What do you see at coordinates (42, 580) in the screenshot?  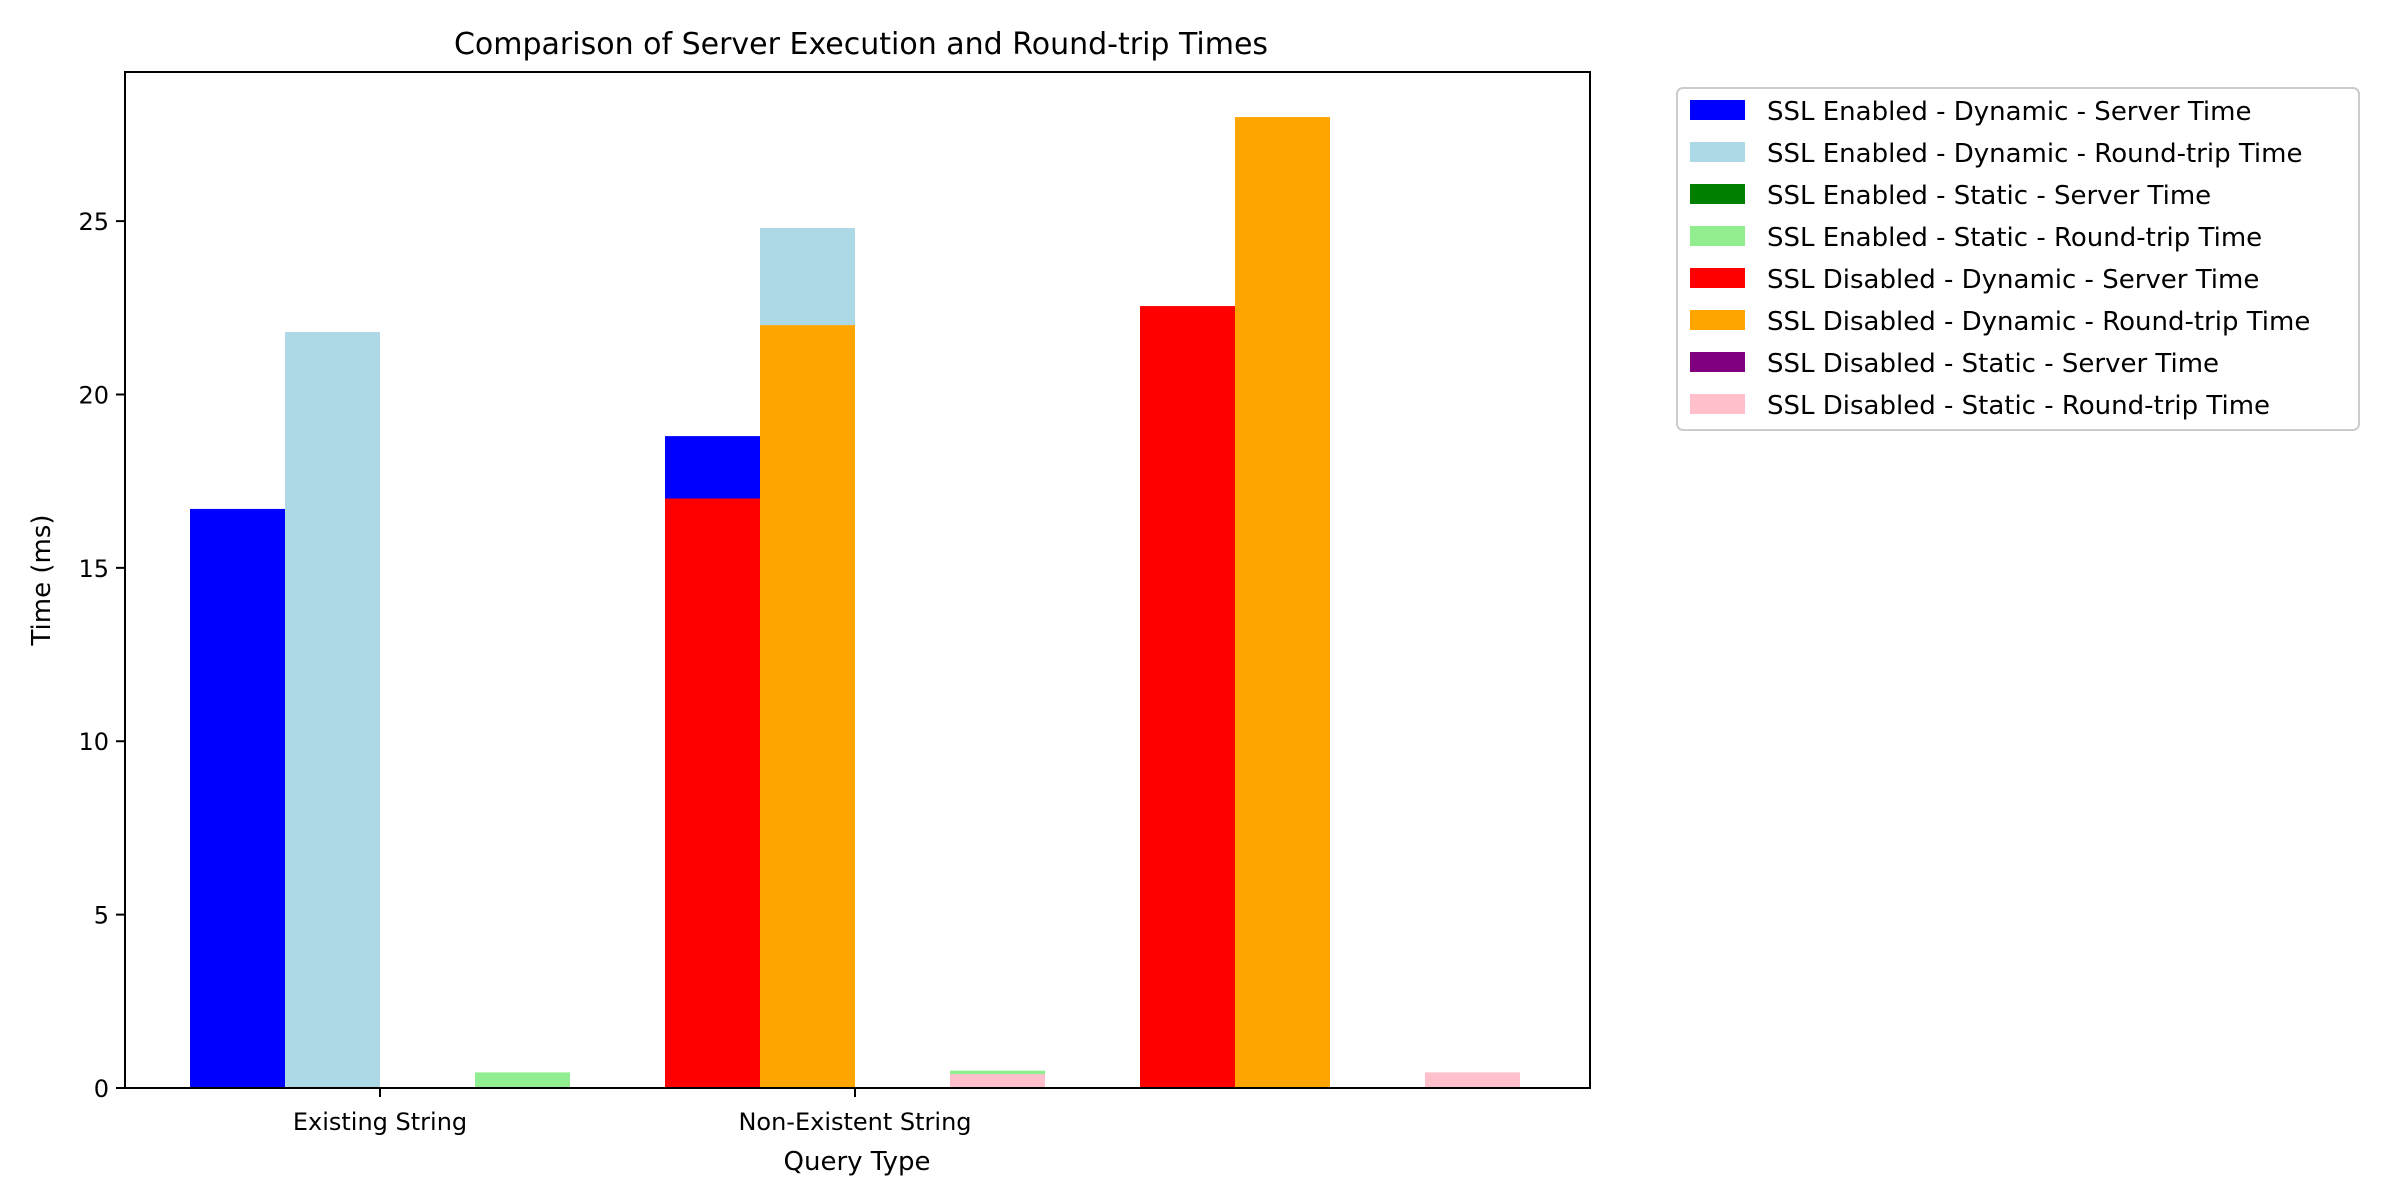 I see `y-axis-label: Time (ms)` at bounding box center [42, 580].